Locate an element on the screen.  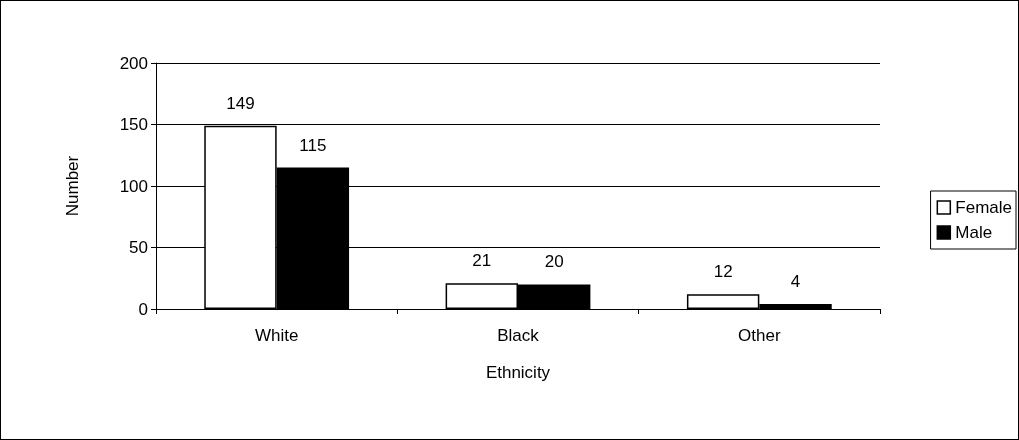
y-axis-title: Number is located at coordinates (72, 186).